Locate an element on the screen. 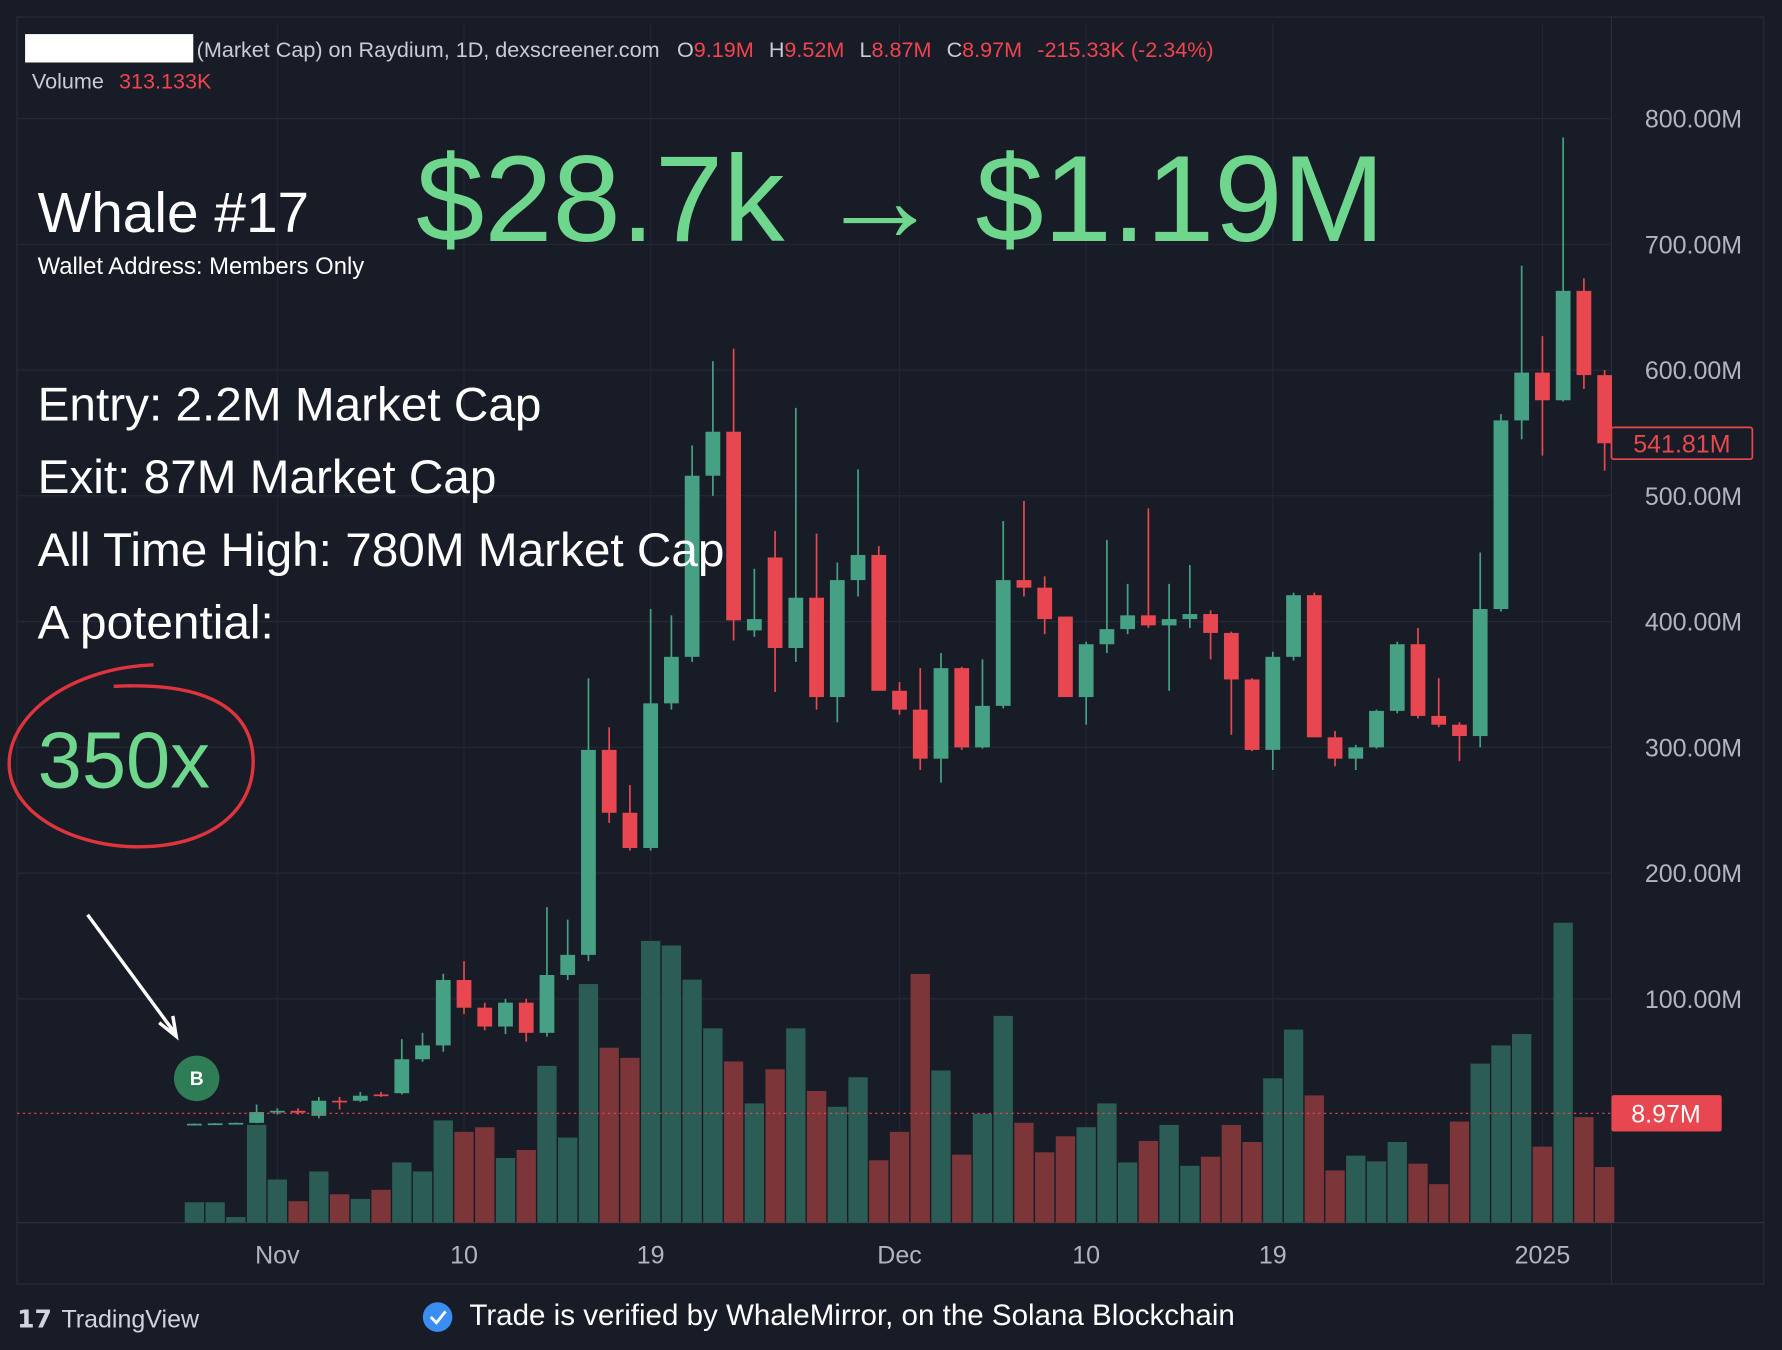 This screenshot has height=1350, width=1782. ohlc-key: H is located at coordinates (777, 49).